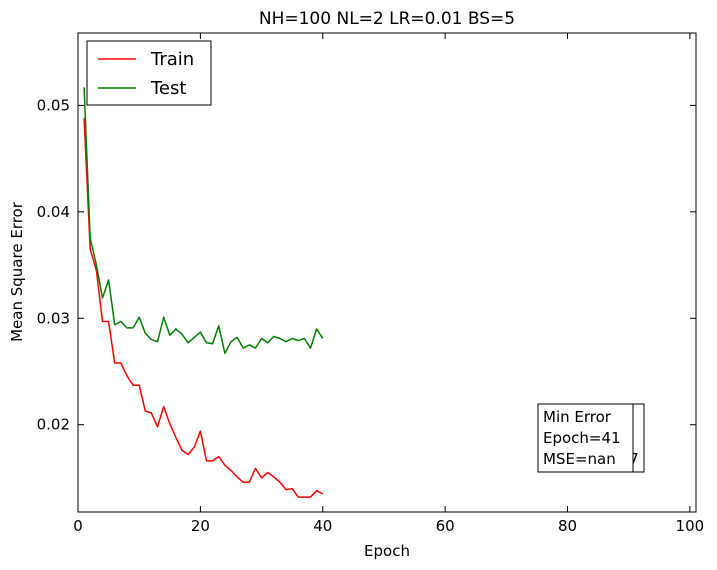 The width and height of the screenshot is (717, 570). Describe the element at coordinates (200, 526) in the screenshot. I see `x-tick-label: 20` at that location.